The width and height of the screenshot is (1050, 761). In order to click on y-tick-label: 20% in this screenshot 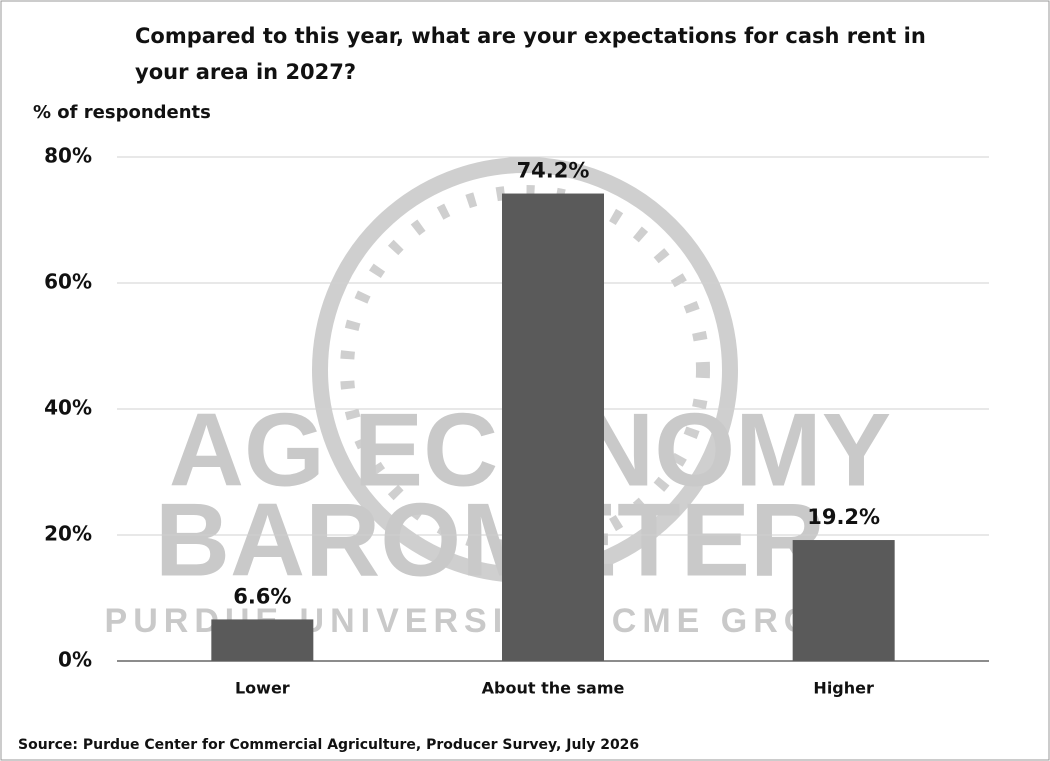, I will do `click(68, 534)`.